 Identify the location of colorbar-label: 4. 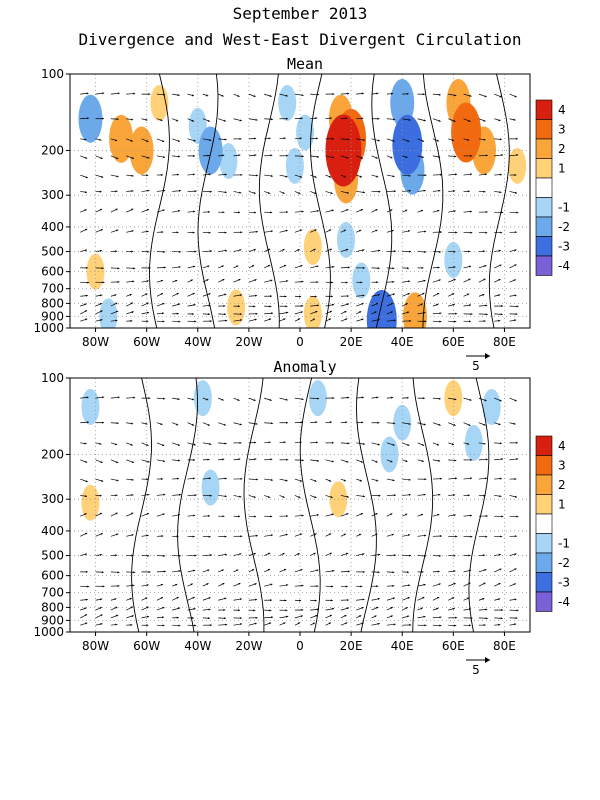
(562, 110).